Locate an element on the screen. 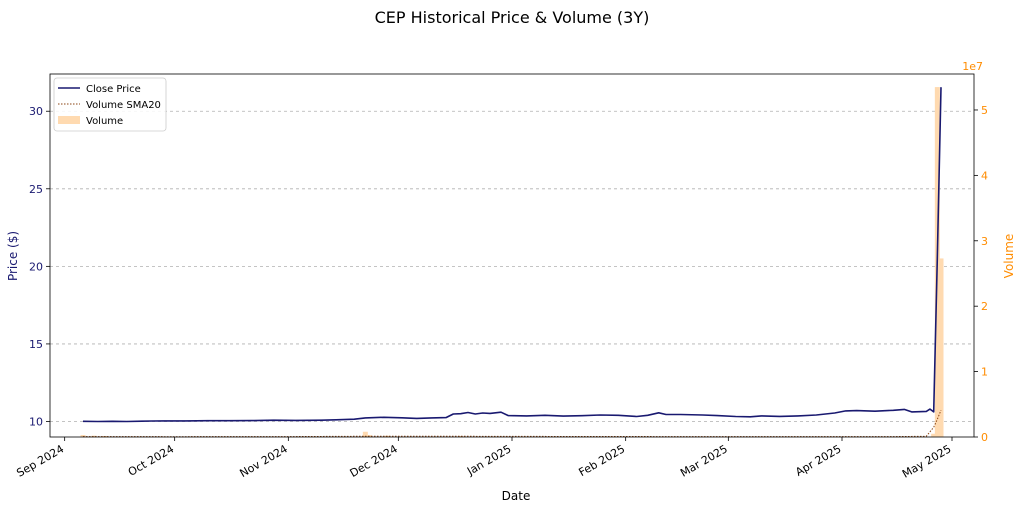 The image size is (1024, 511). y-right-tick-label-5: 5 is located at coordinates (984, 110).